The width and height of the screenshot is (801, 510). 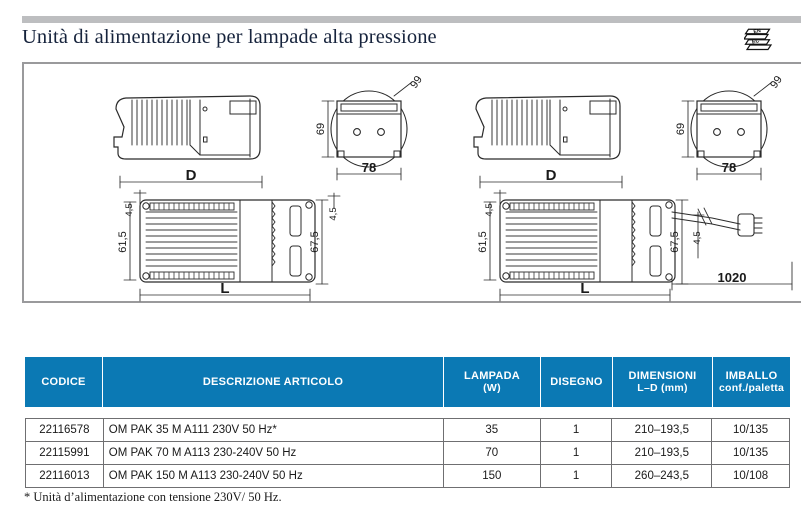 I want to click on cell-imballo: 10/108, so click(x=750, y=476).